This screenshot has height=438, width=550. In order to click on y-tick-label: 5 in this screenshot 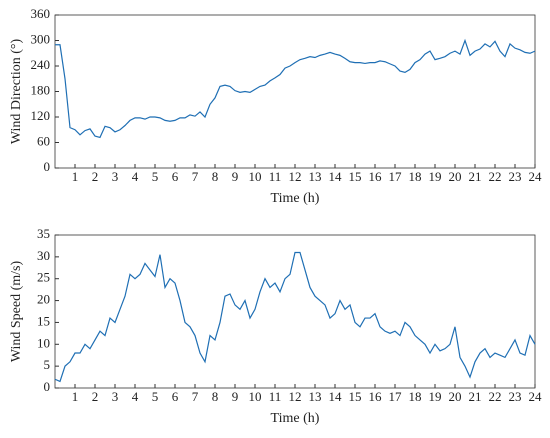, I will do `click(47, 364)`.